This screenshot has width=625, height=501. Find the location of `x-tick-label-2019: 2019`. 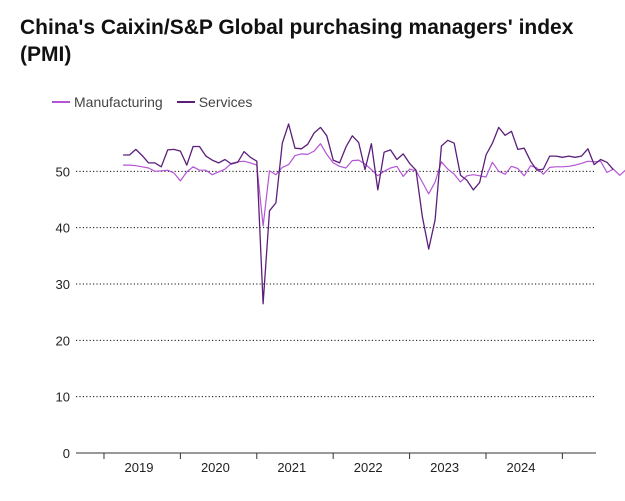

x-tick-label-2019: 2019 is located at coordinates (139, 467).